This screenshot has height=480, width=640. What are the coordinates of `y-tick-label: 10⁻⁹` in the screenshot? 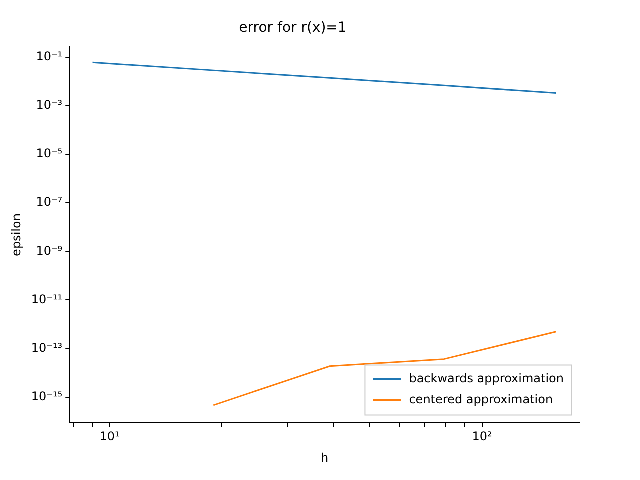 It's located at (49, 251).